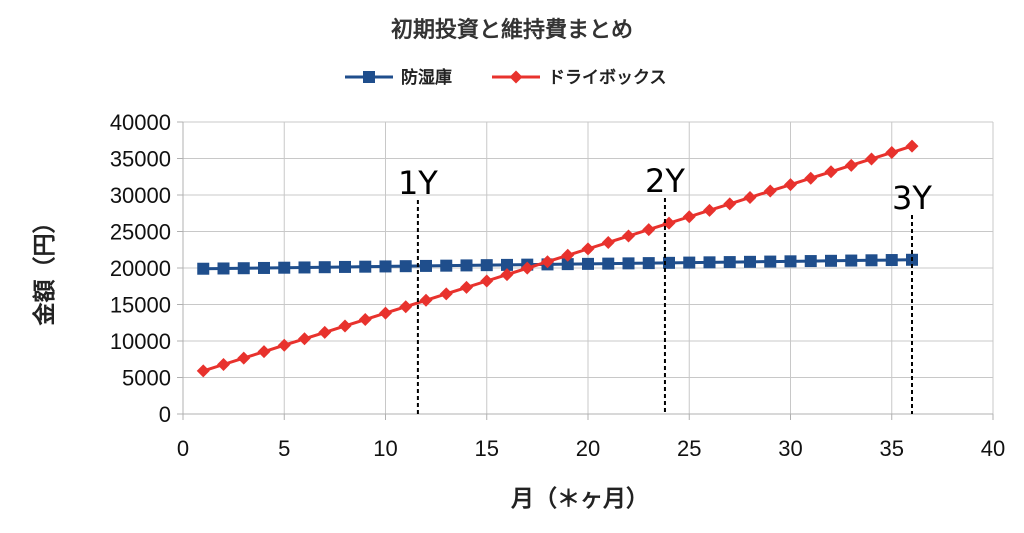 The height and width of the screenshot is (533, 1024). What do you see at coordinates (140, 305) in the screenshot?
I see `y-tick-label: 15000` at bounding box center [140, 305].